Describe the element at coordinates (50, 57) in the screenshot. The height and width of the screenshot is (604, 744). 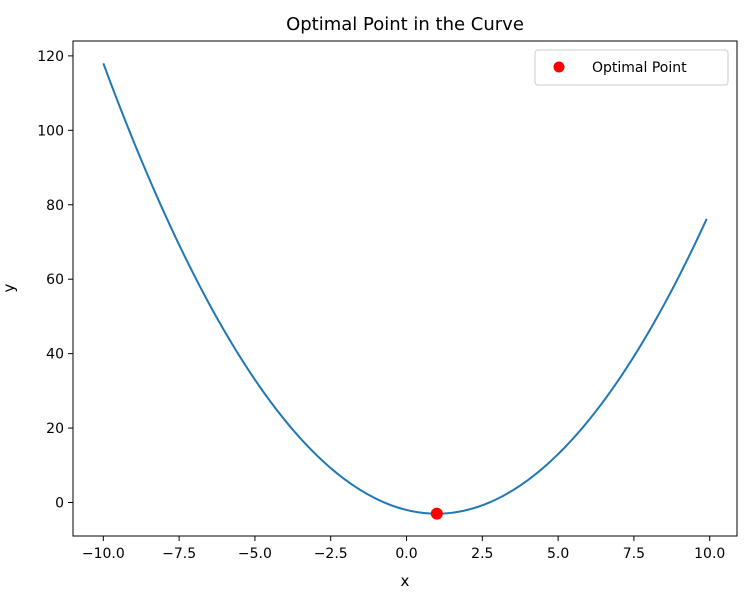
I see `y-tick-label: 120` at that location.